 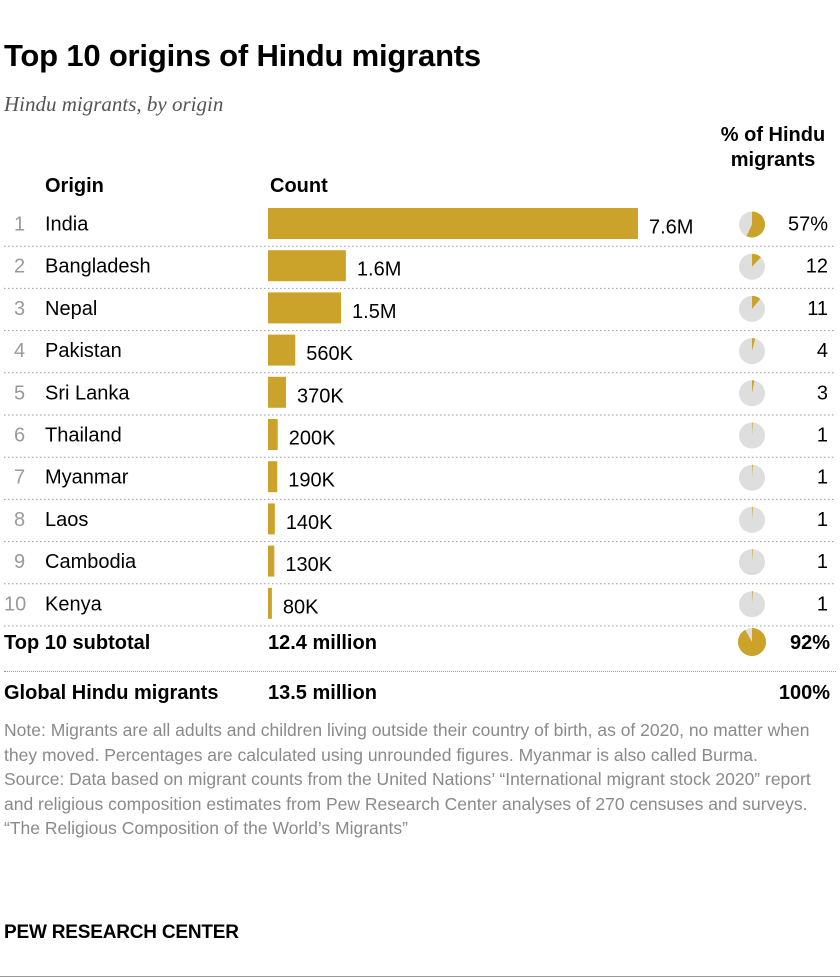 What do you see at coordinates (374, 312) in the screenshot?
I see `bar-value-label: 1.5M` at bounding box center [374, 312].